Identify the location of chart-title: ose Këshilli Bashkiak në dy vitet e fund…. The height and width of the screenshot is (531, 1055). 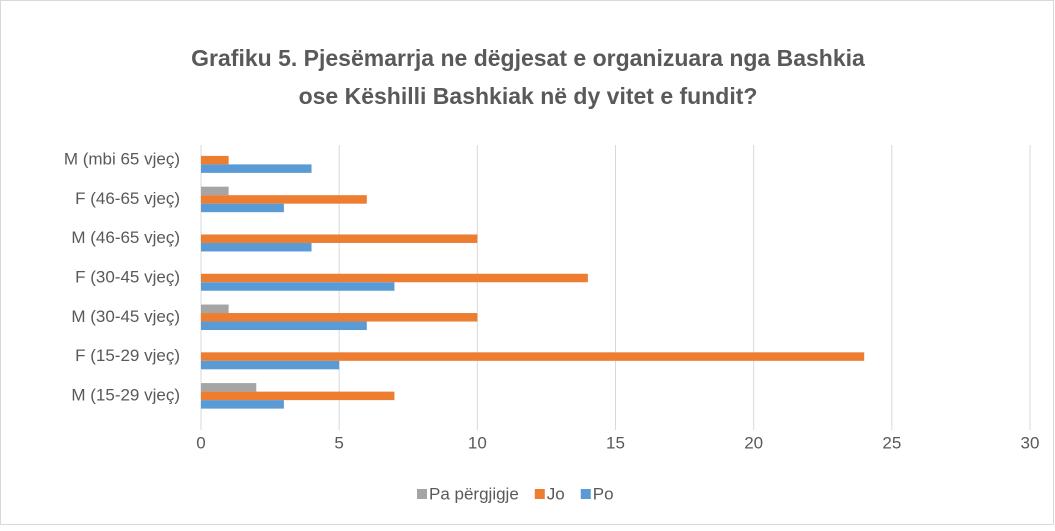
(528, 96).